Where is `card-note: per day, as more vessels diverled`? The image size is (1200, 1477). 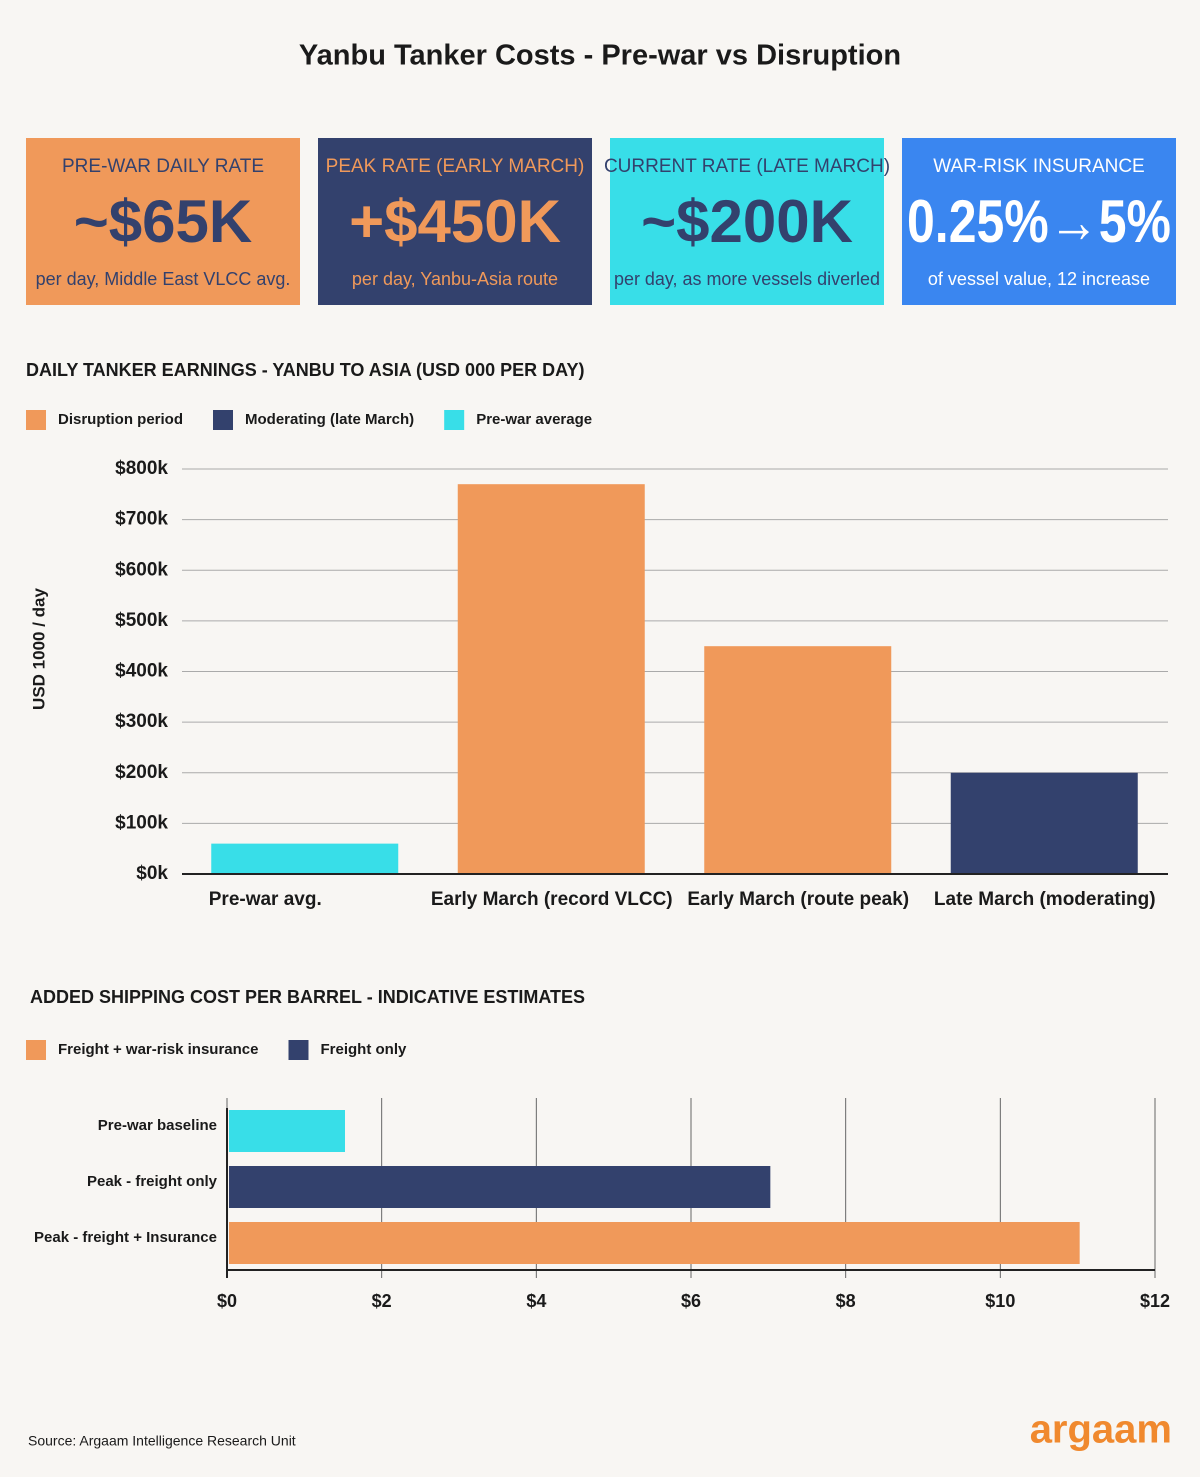
card-note: per day, as more vessels diverled is located at coordinates (747, 279).